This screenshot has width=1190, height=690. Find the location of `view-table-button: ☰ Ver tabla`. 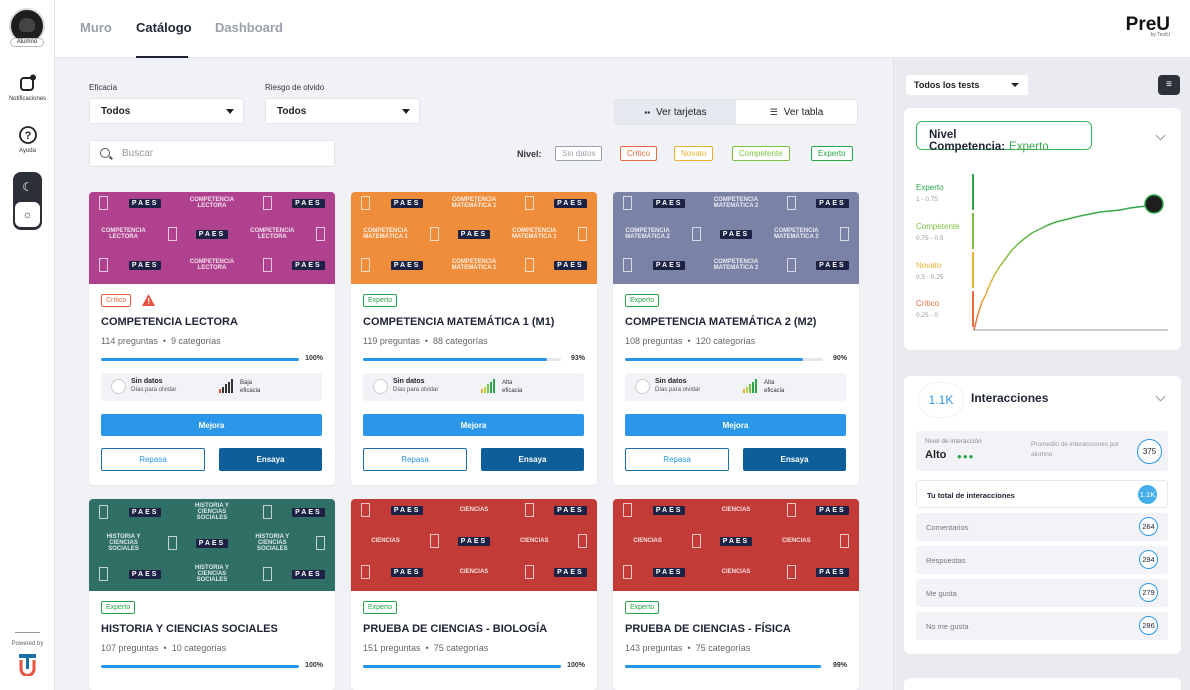

view-table-button: ☰ Ver tabla is located at coordinates (796, 112).